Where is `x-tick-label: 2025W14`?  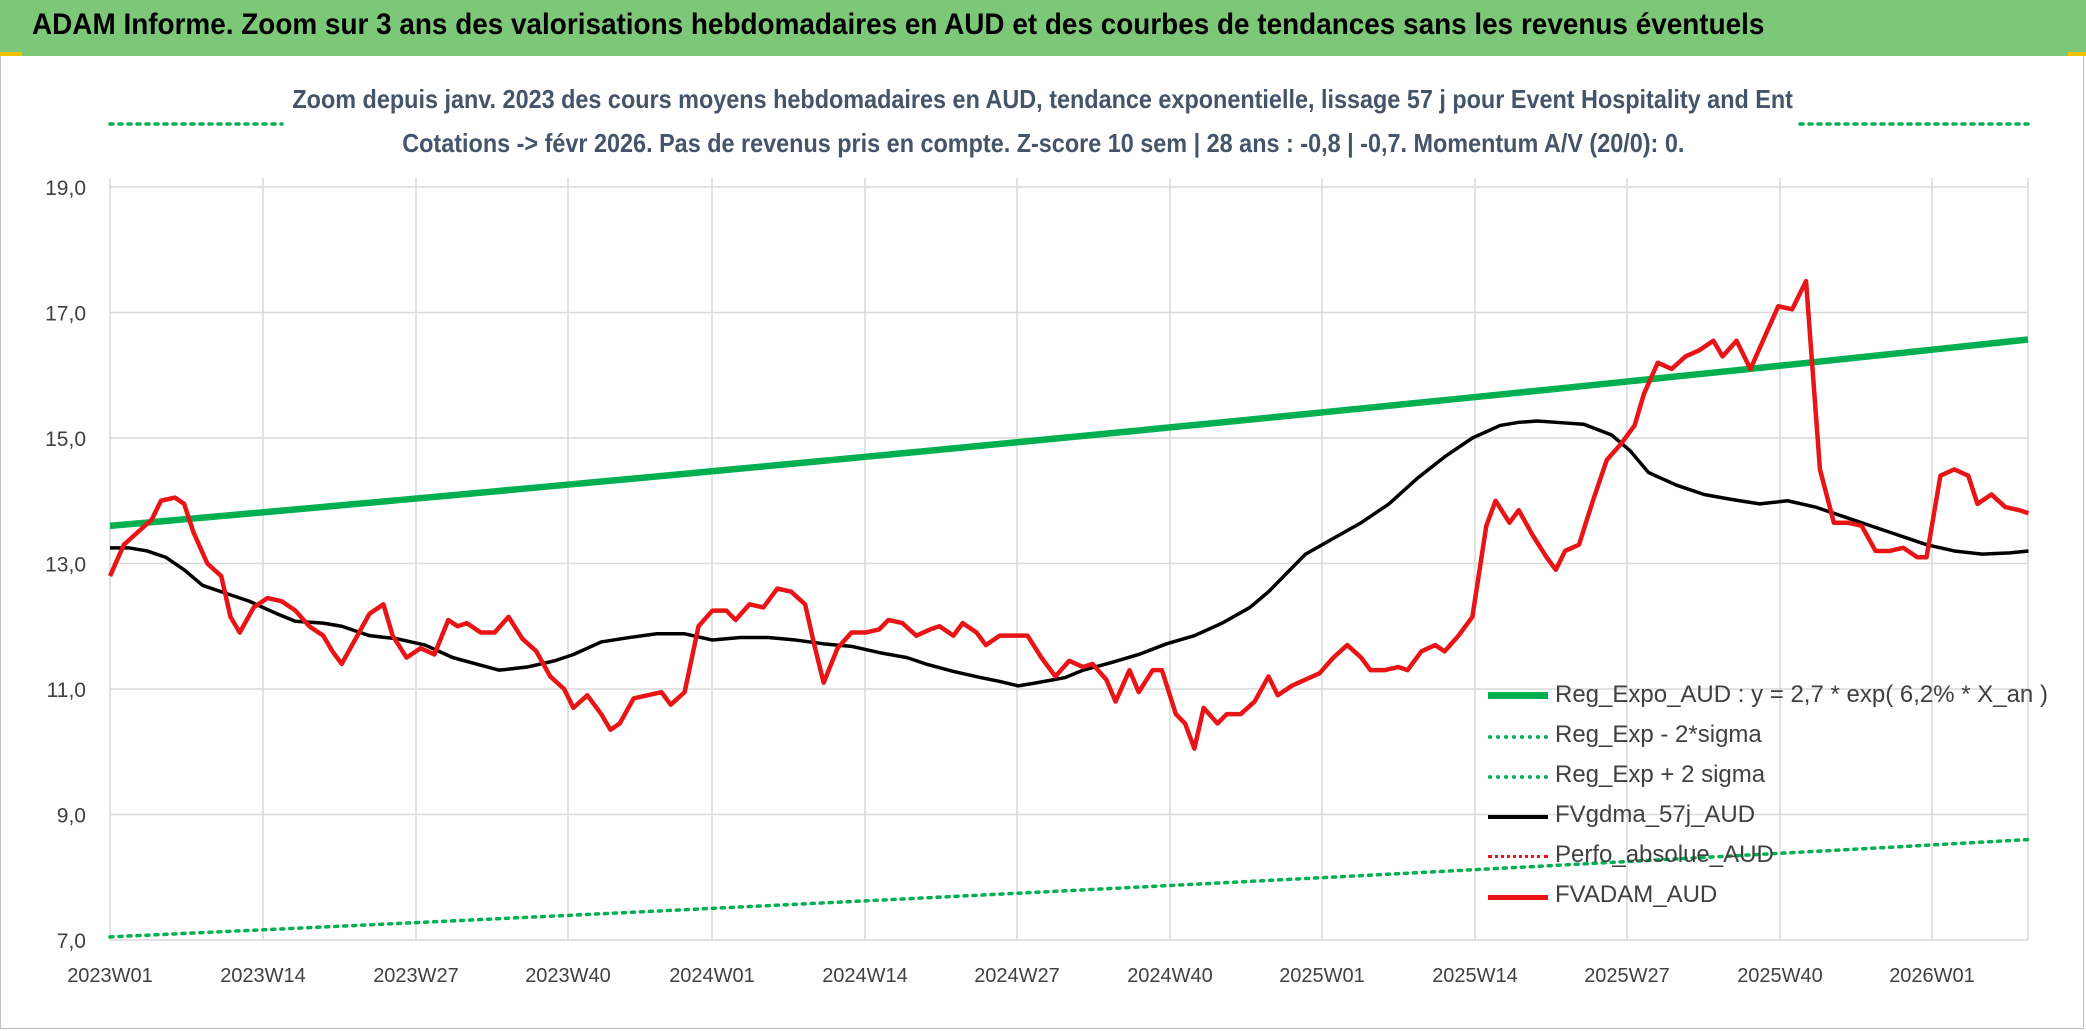
x-tick-label: 2025W14 is located at coordinates (1475, 976).